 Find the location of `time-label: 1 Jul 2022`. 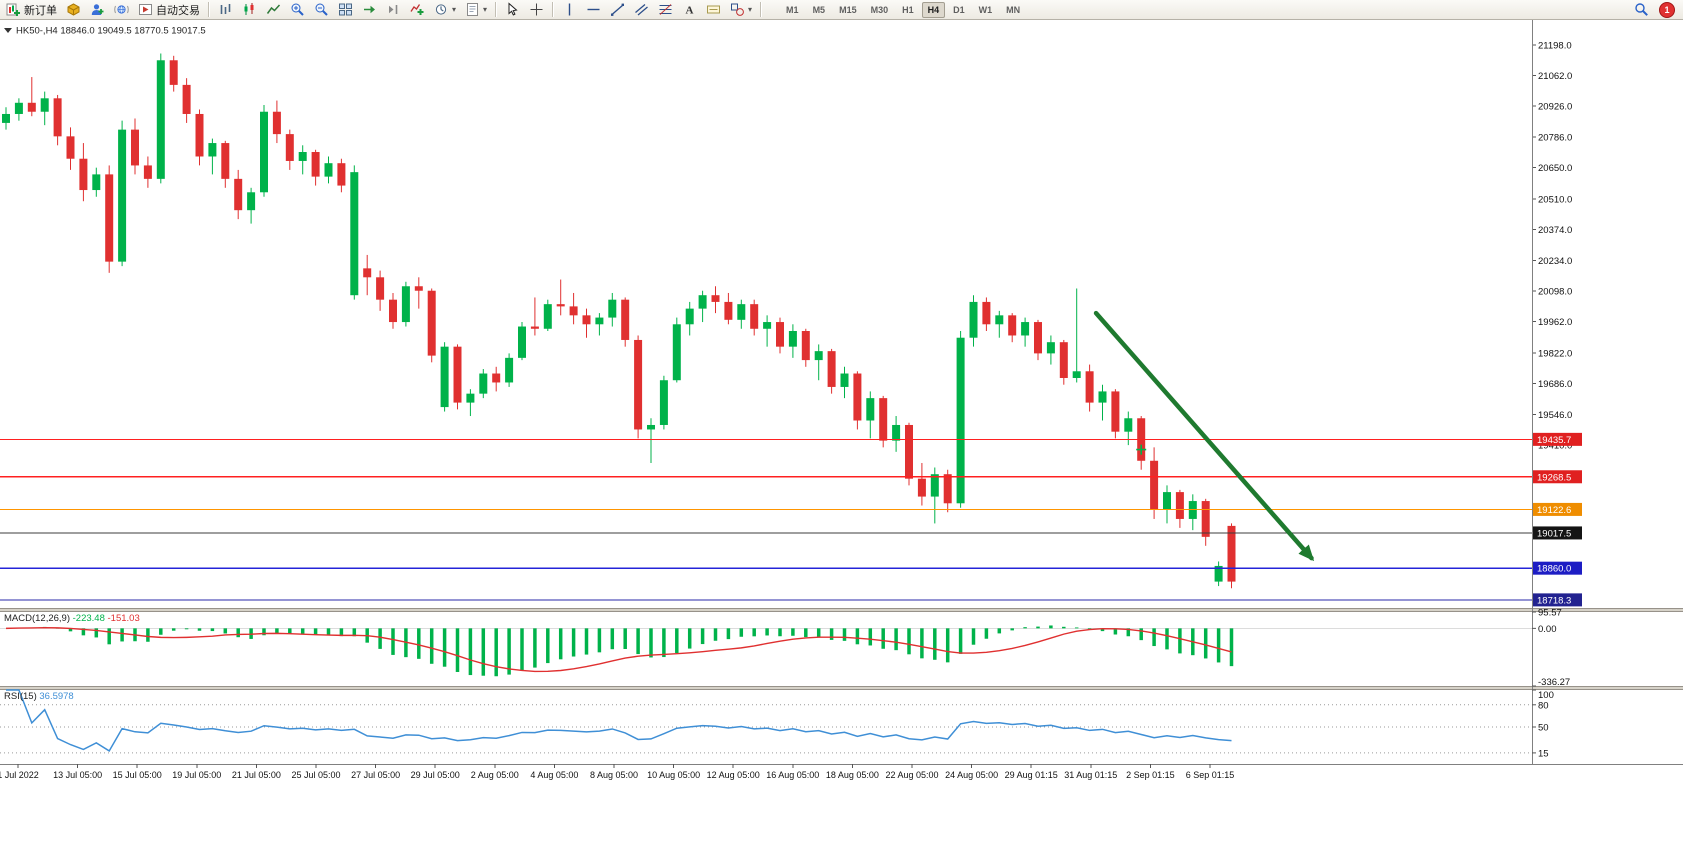

time-label: 1 Jul 2022 is located at coordinates (19, 775).